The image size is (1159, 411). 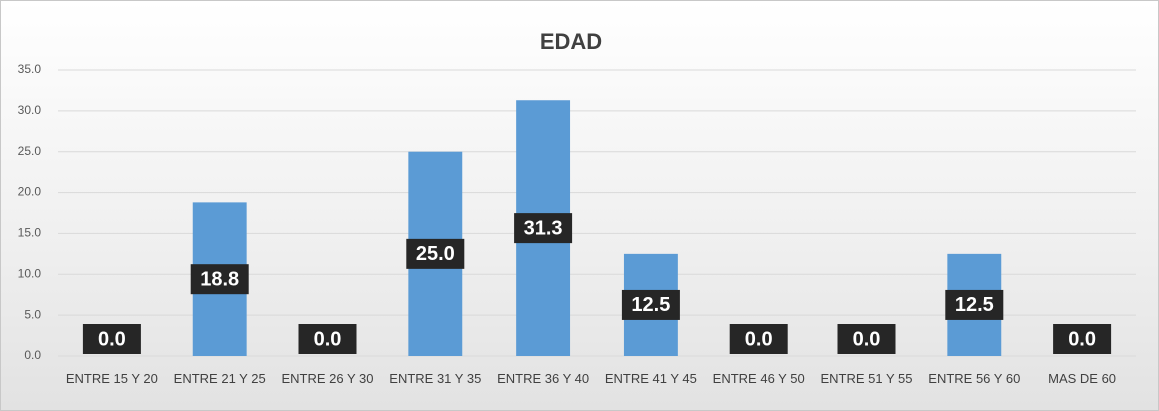 What do you see at coordinates (543, 378) in the screenshot?
I see `x-tick-label: ENTRE 36 Y 40` at bounding box center [543, 378].